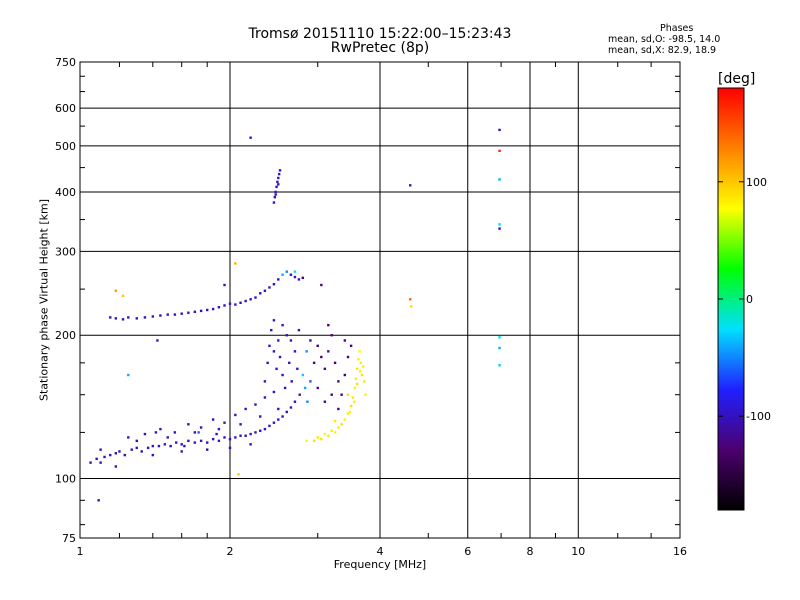  I want to click on phase-stats-x-line: mean, sd,X: 82.9, 18.9, so click(662, 50).